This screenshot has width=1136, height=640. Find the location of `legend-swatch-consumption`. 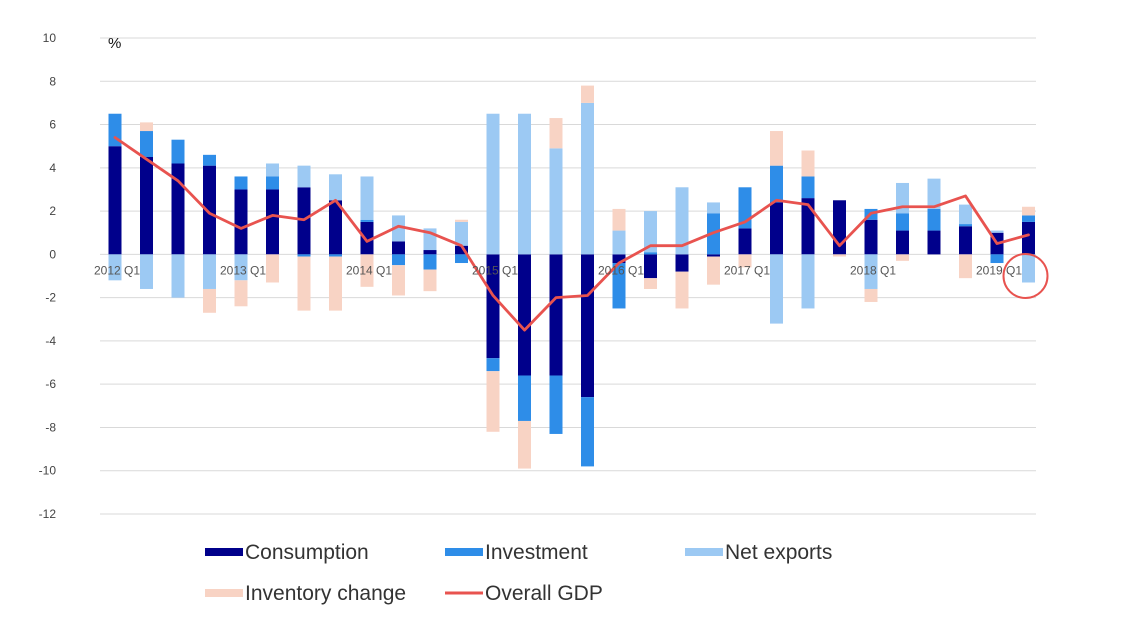

legend-swatch-consumption is located at coordinates (224, 552).